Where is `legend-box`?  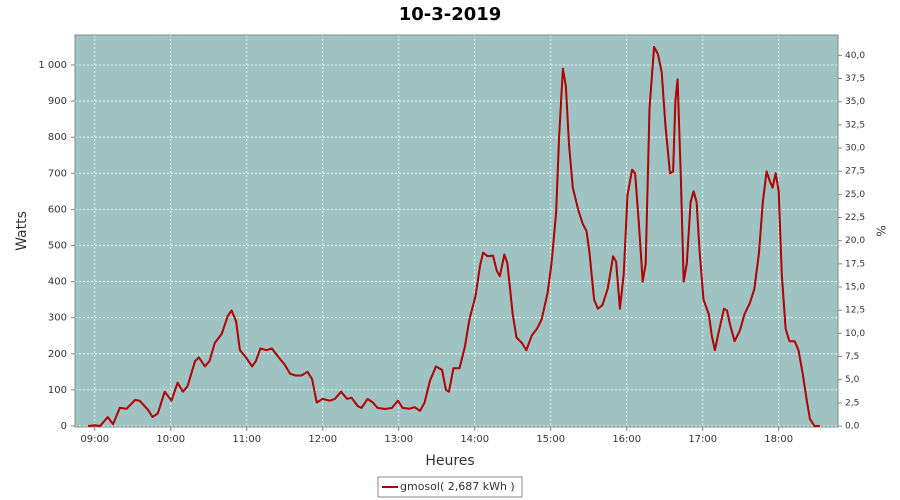
legend-box is located at coordinates (450, 487).